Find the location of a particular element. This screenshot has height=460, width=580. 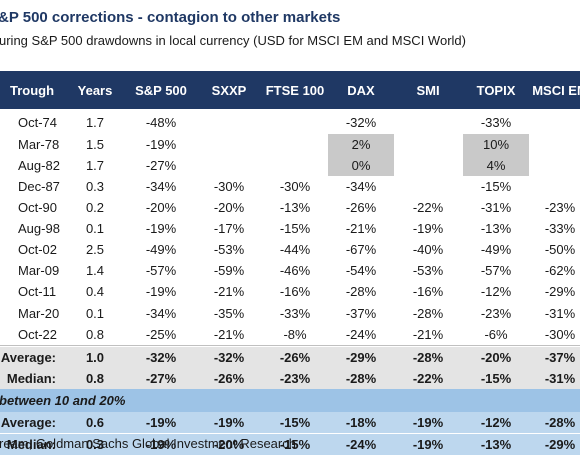

table-row: Mar-09 1.4 -57% -59% -46% -54% -53% -57% -62% is located at coordinates (290, 270).